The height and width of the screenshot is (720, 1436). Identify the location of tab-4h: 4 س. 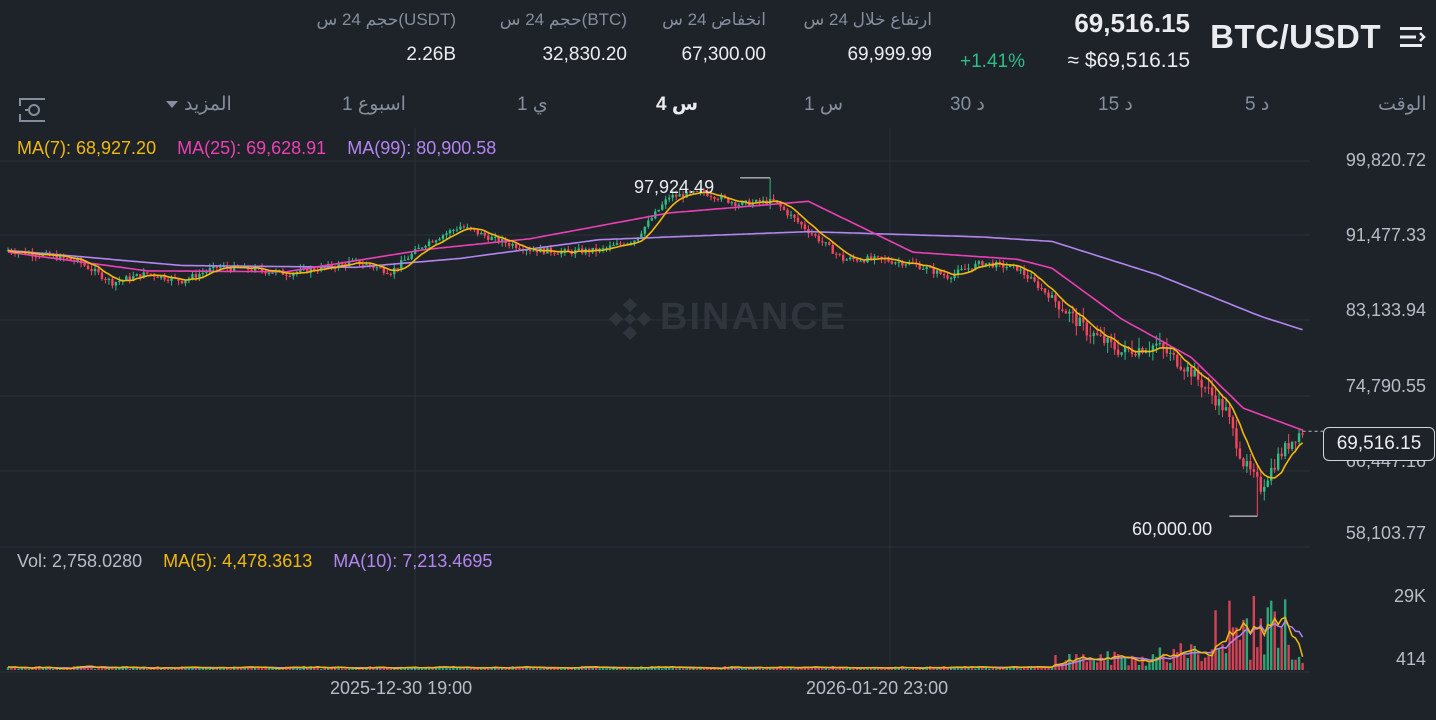
(677, 104).